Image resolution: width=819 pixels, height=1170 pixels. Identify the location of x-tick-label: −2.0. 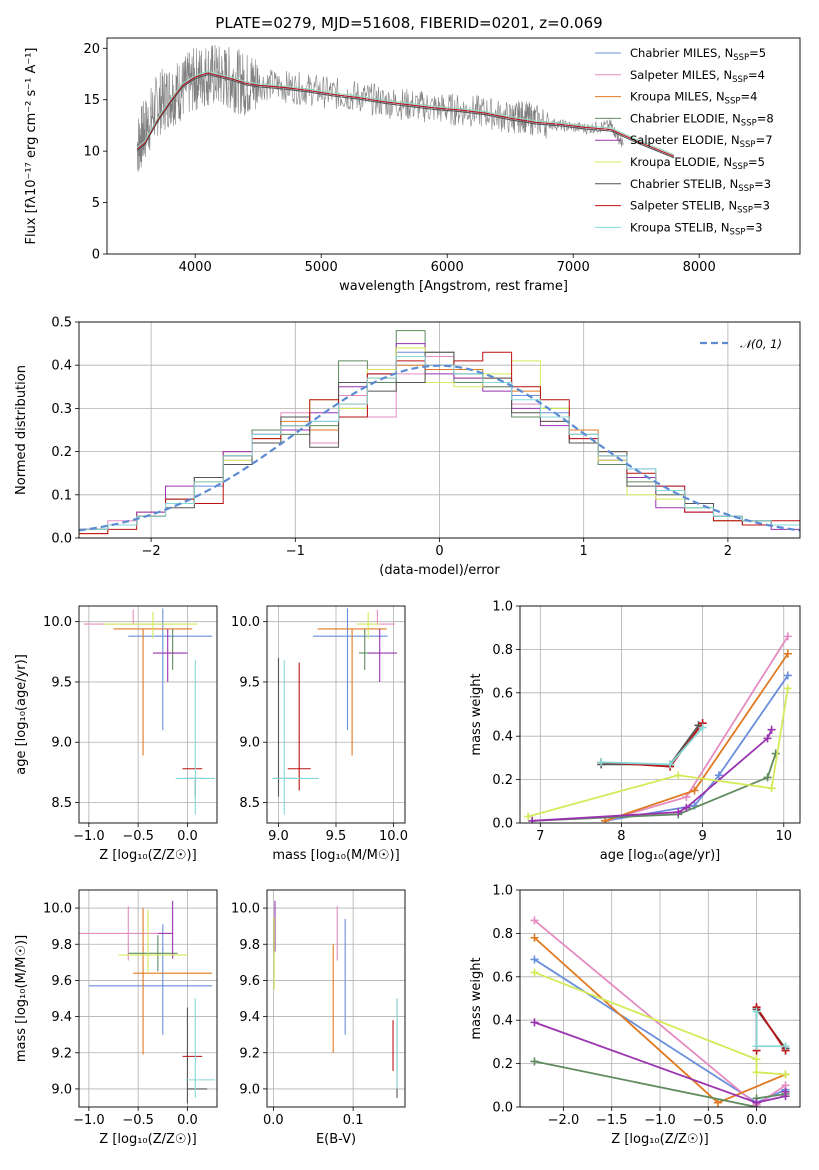
(564, 1120).